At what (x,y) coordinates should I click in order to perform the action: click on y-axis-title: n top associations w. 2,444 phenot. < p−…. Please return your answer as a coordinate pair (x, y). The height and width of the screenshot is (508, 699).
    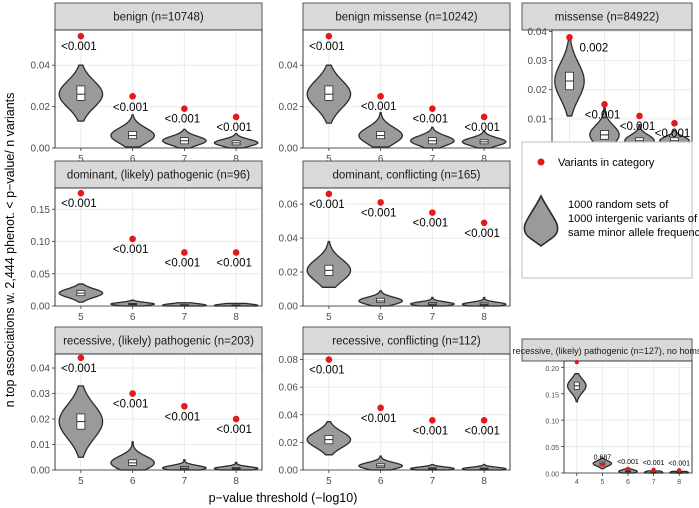
    Looking at the image, I should click on (10, 250).